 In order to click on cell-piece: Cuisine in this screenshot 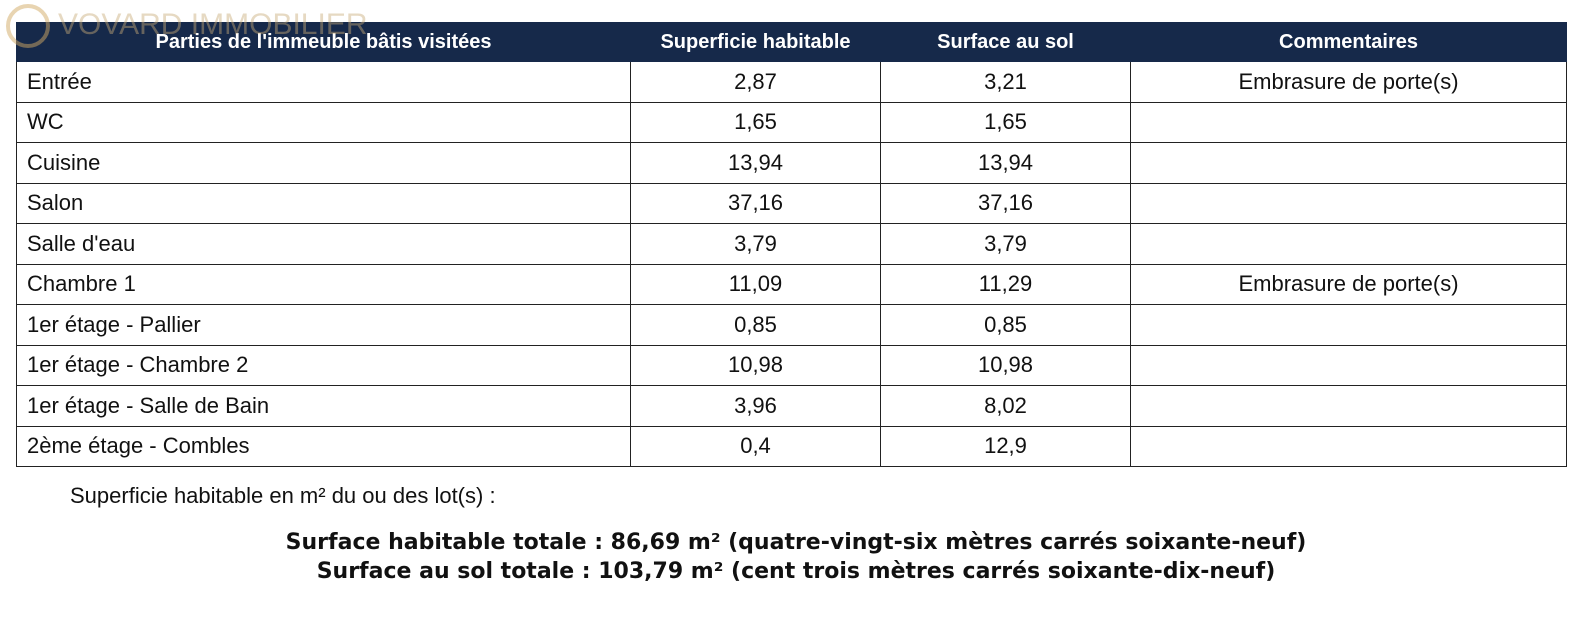, I will do `click(323, 163)`.